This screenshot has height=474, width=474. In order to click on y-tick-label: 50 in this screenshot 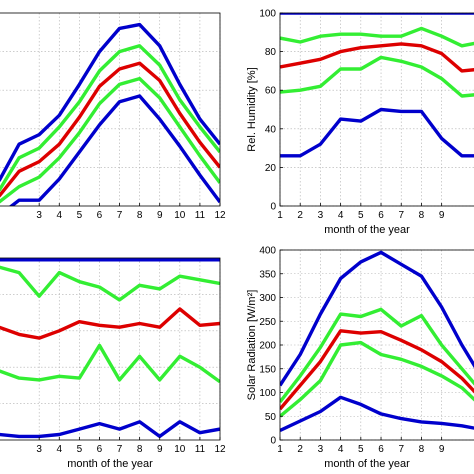, I will do `click(271, 417)`.